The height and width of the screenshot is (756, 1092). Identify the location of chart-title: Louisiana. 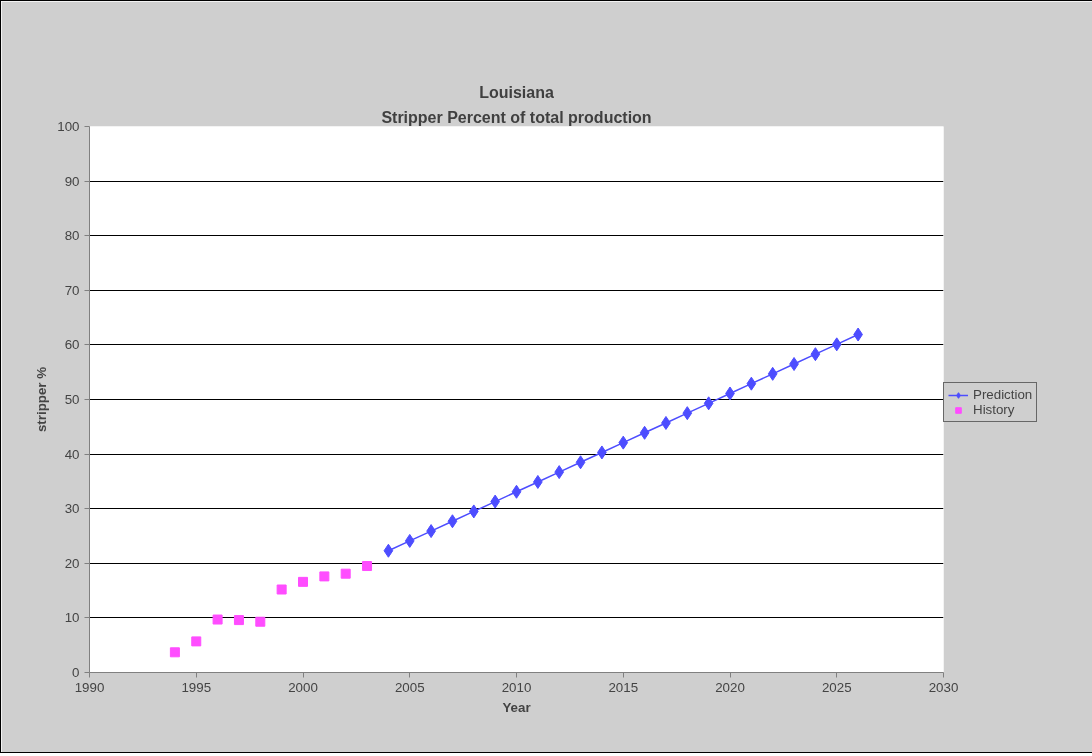
(516, 92).